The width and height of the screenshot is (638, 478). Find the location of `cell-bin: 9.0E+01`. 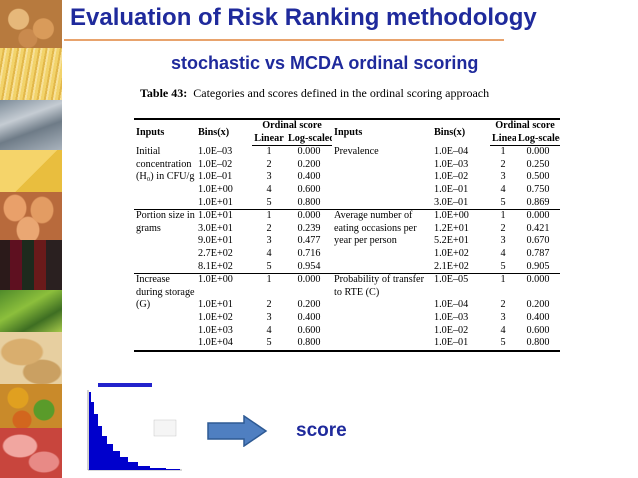

cell-bin: 9.0E+01 is located at coordinates (215, 241).